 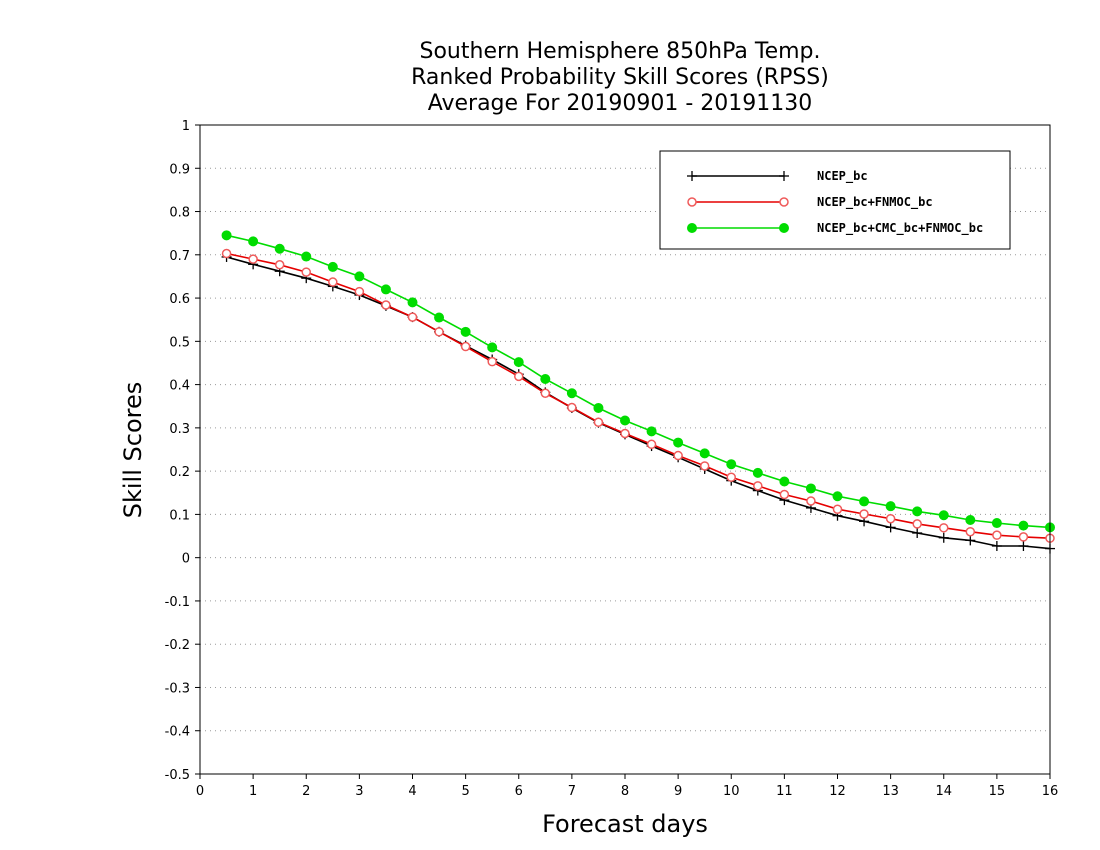 What do you see at coordinates (519, 791) in the screenshot?
I see `x-tick-label: 6` at bounding box center [519, 791].